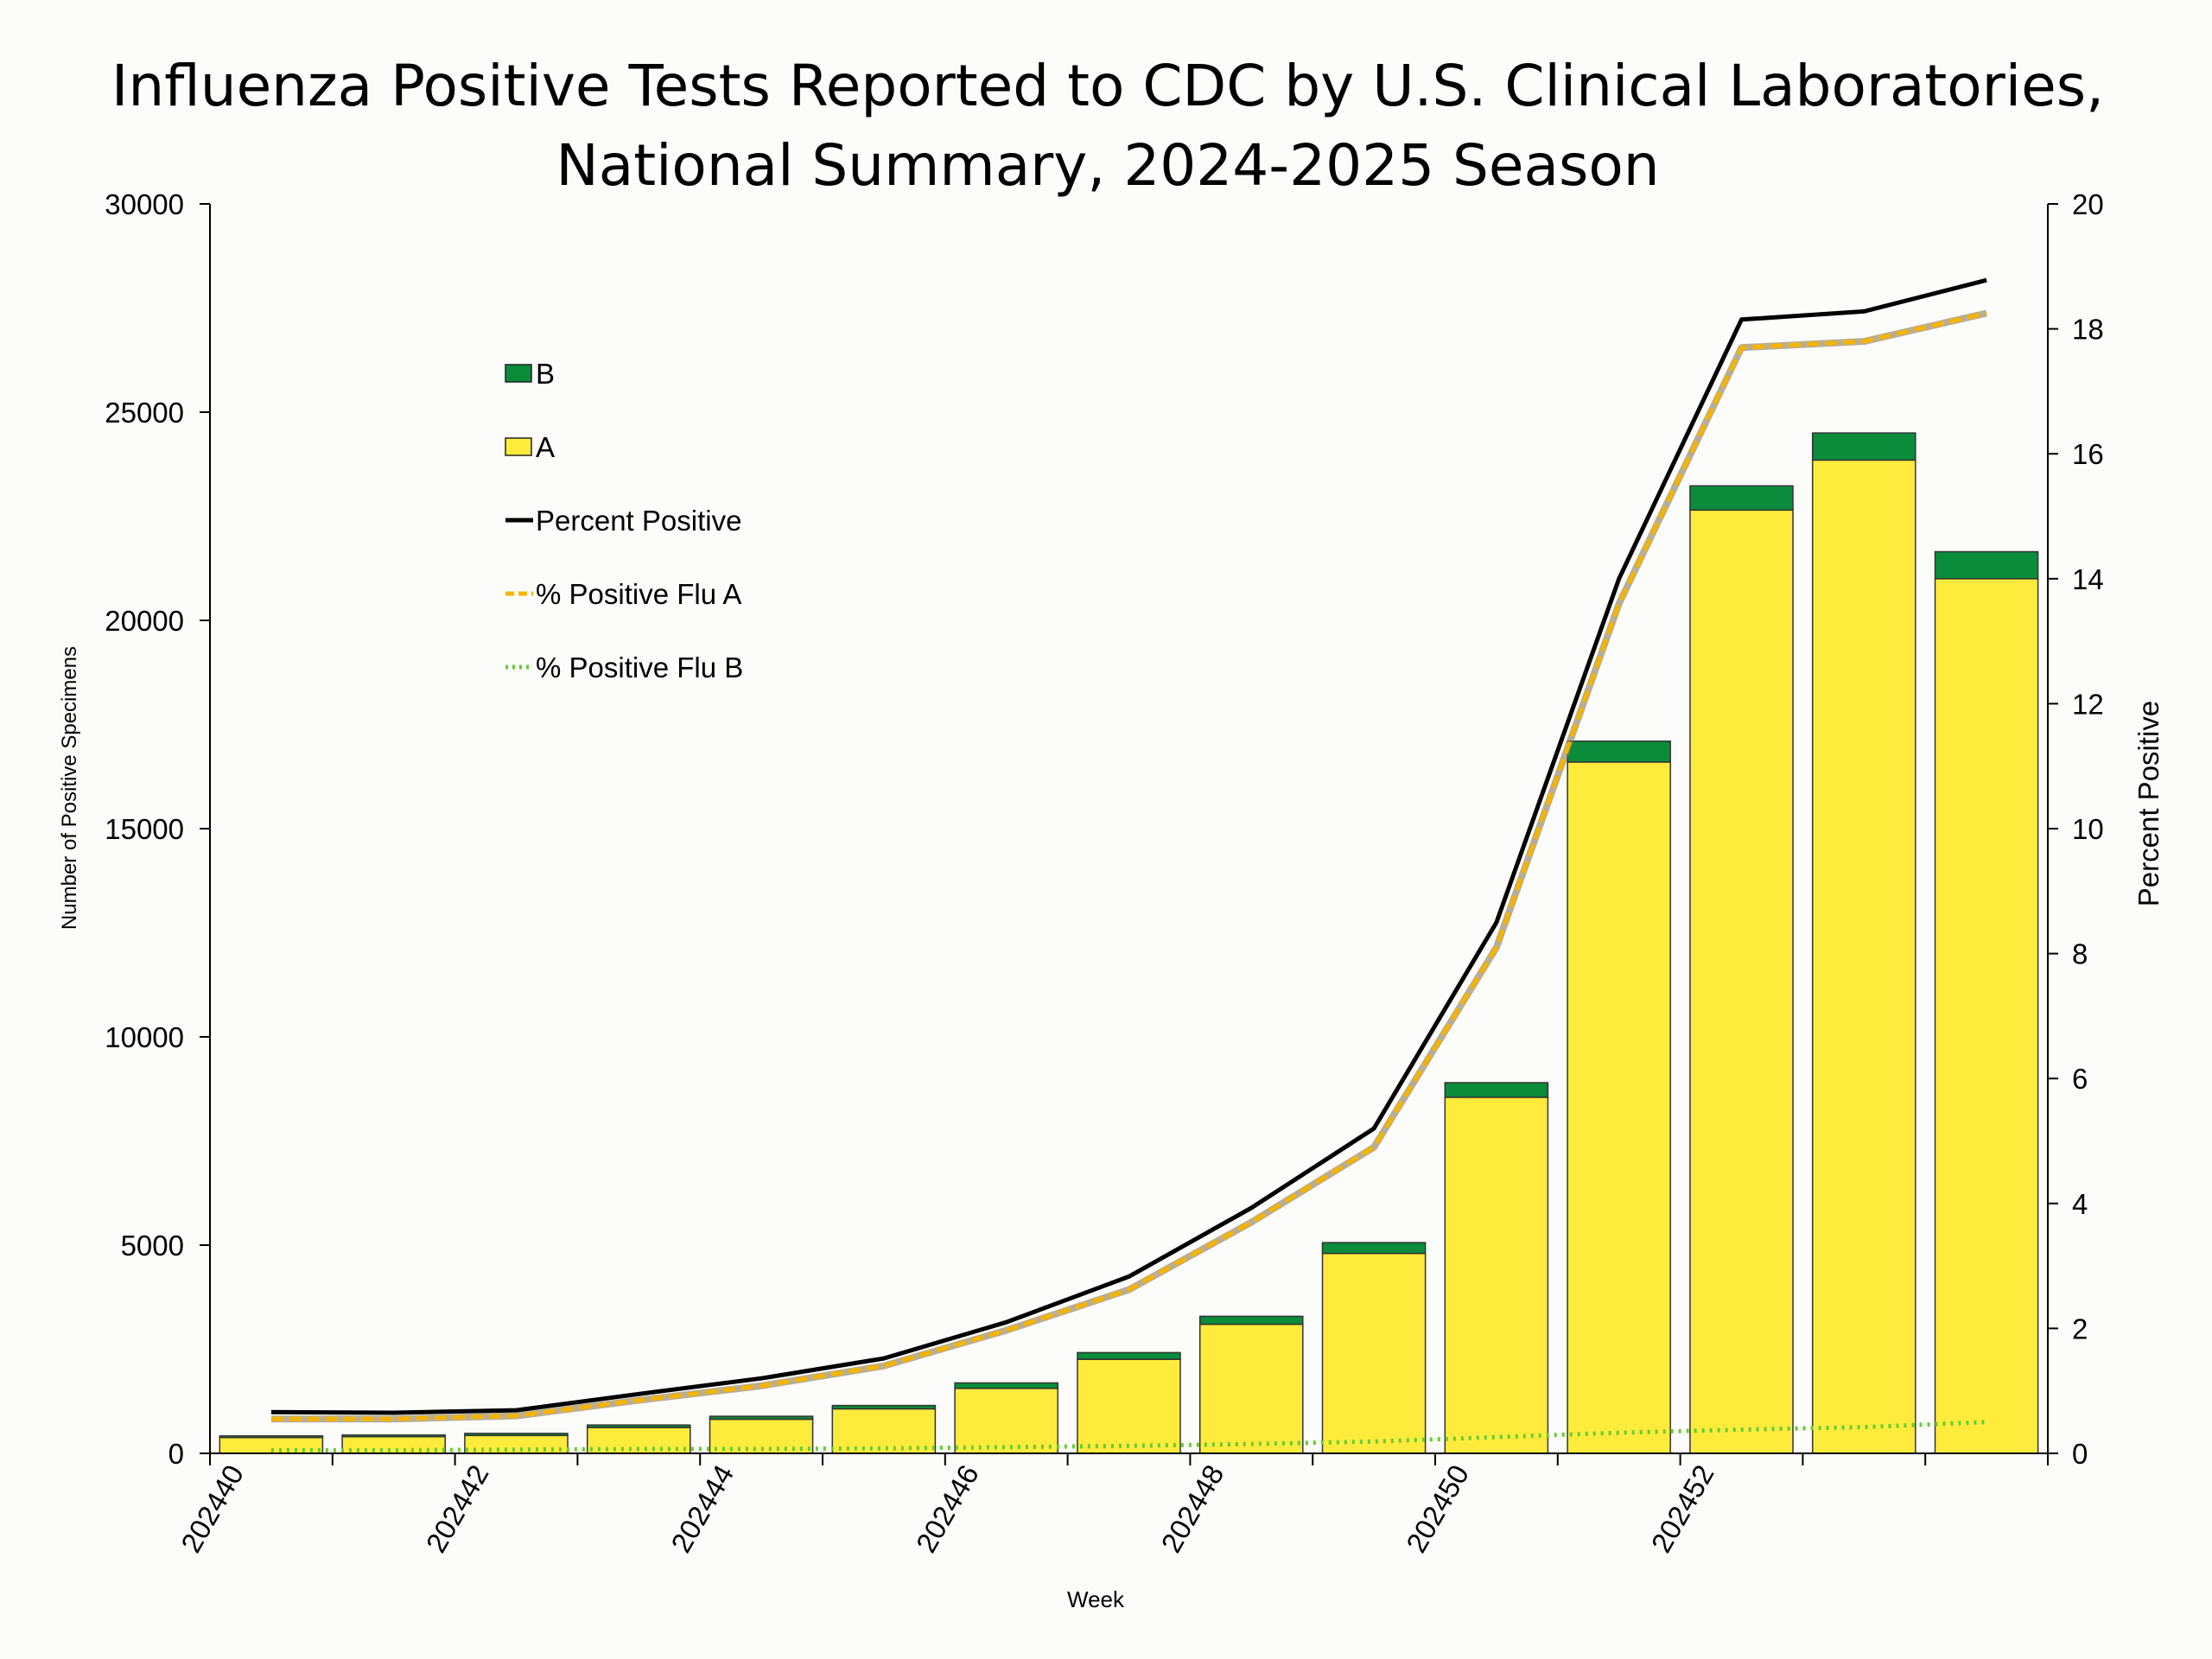 This screenshot has height=1659, width=2212. Describe the element at coordinates (702, 1508) in the screenshot. I see `x-tick-label-202444: 202444` at that location.